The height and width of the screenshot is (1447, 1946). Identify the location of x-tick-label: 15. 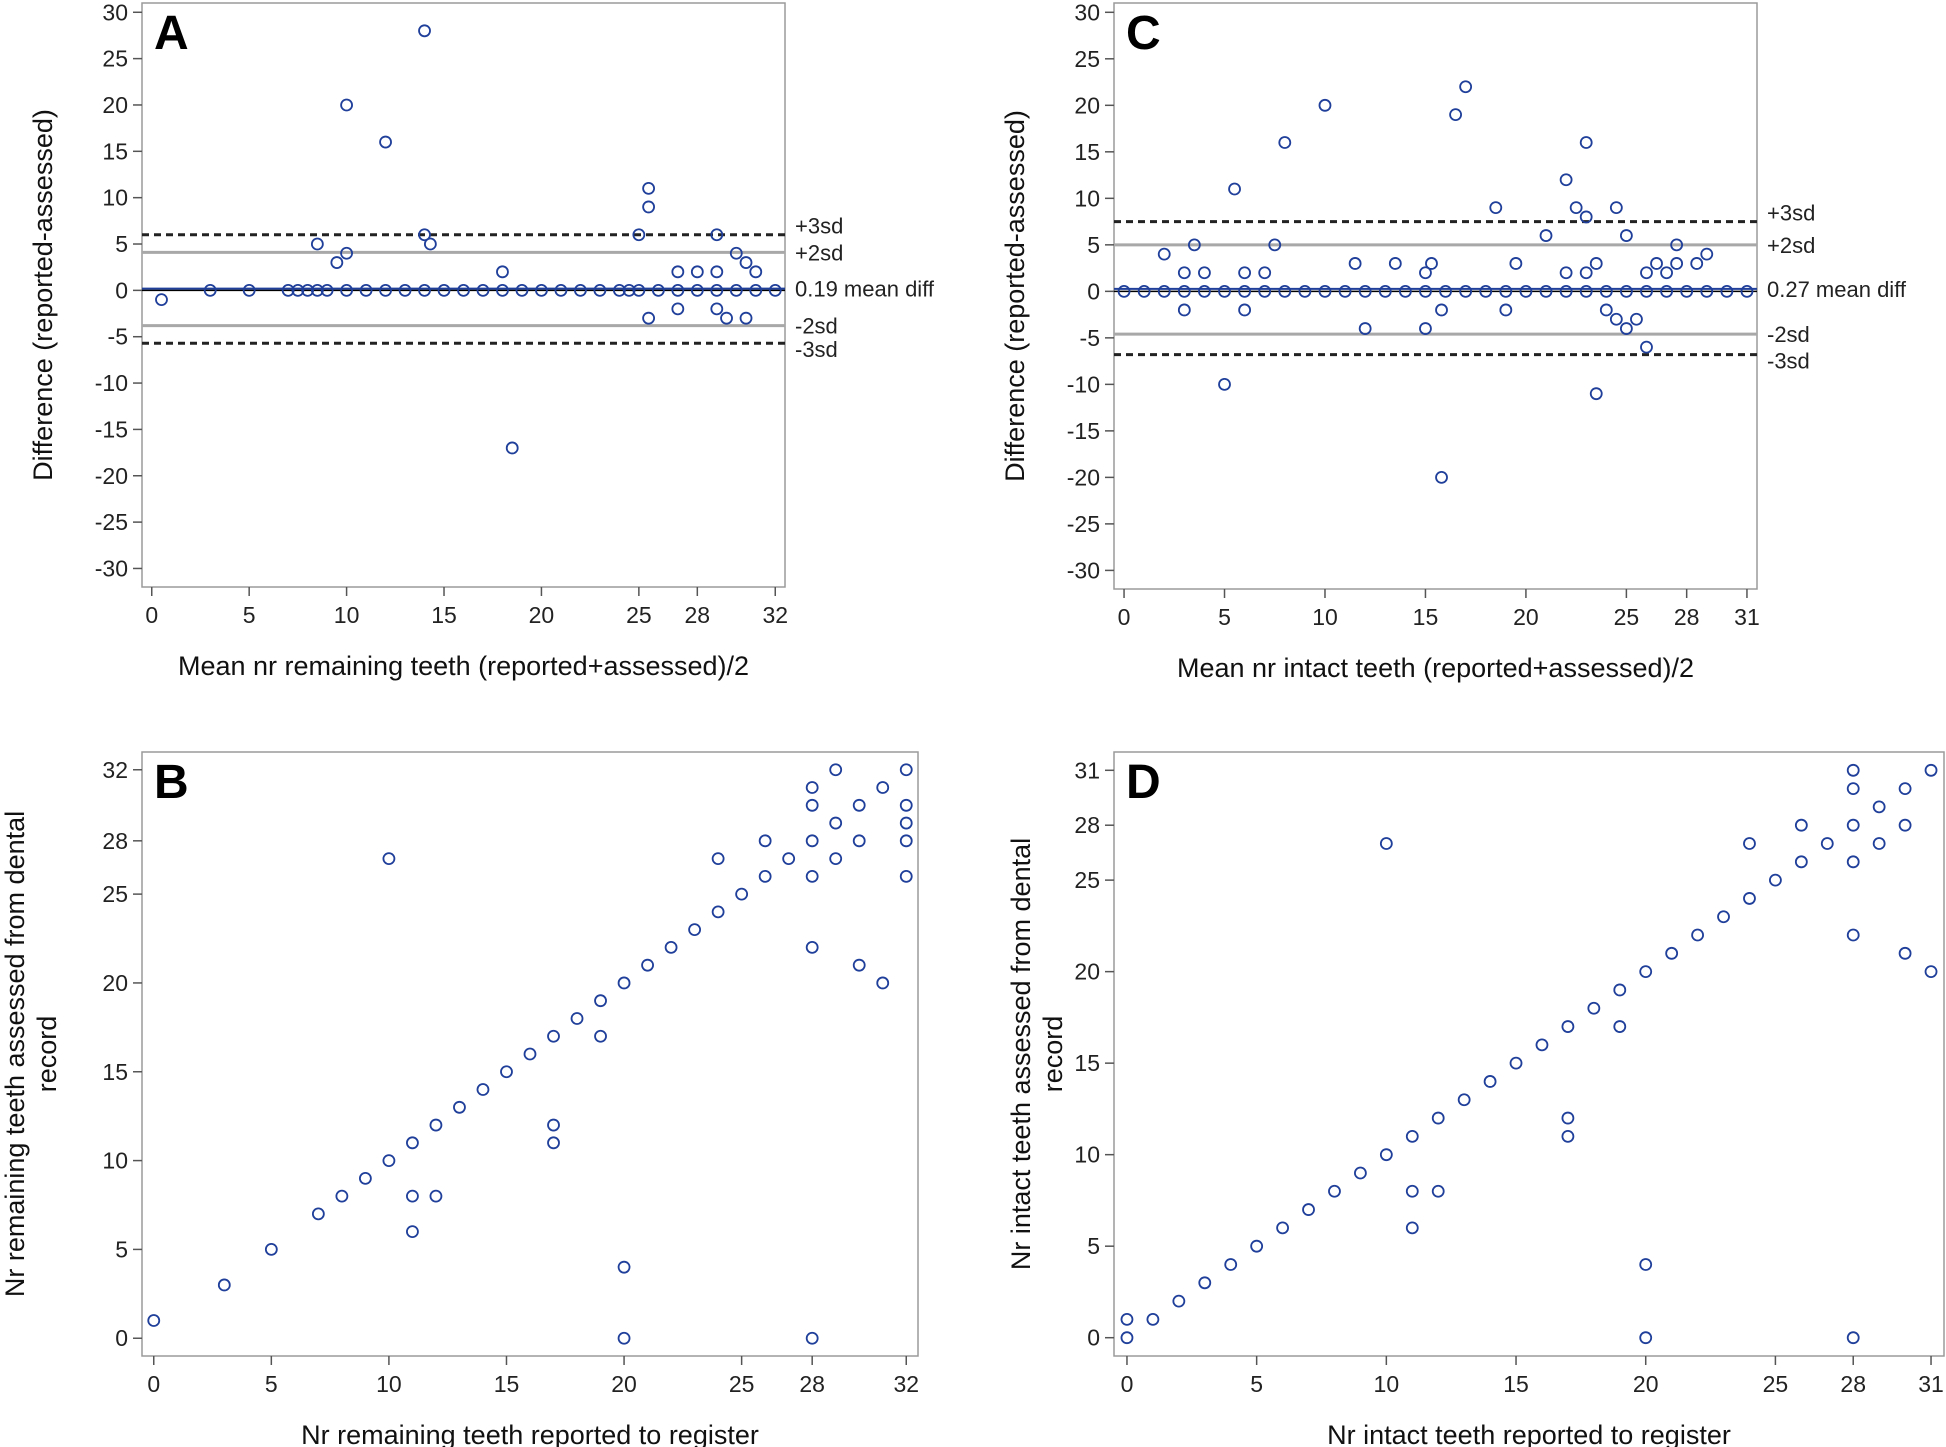
(1426, 617).